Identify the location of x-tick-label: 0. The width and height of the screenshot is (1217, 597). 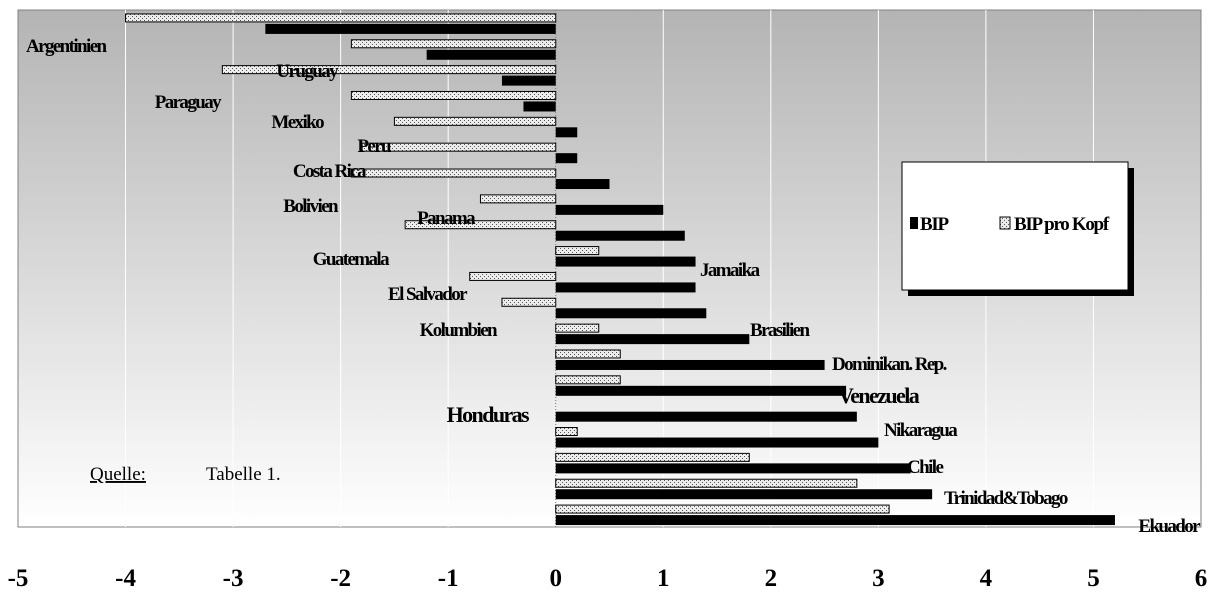
(555, 578).